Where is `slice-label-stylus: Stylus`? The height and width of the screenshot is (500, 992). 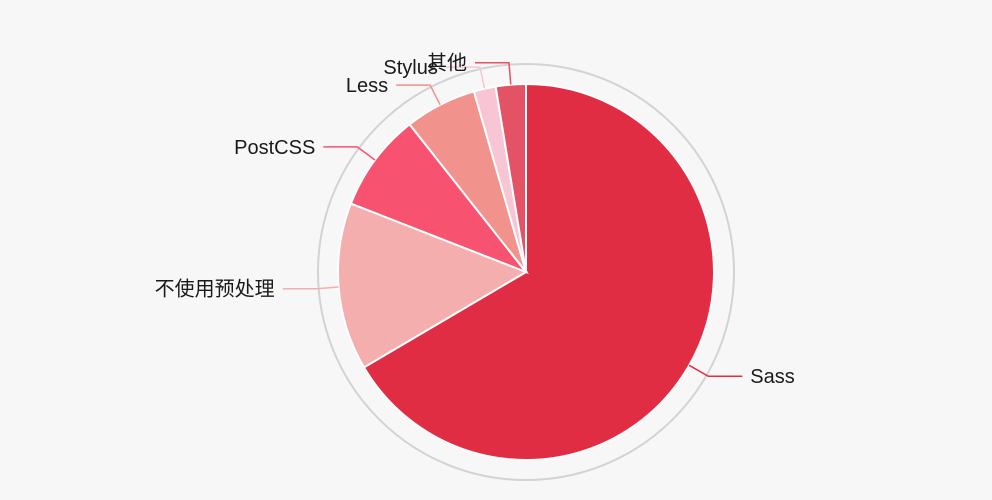 slice-label-stylus: Stylus is located at coordinates (410, 68).